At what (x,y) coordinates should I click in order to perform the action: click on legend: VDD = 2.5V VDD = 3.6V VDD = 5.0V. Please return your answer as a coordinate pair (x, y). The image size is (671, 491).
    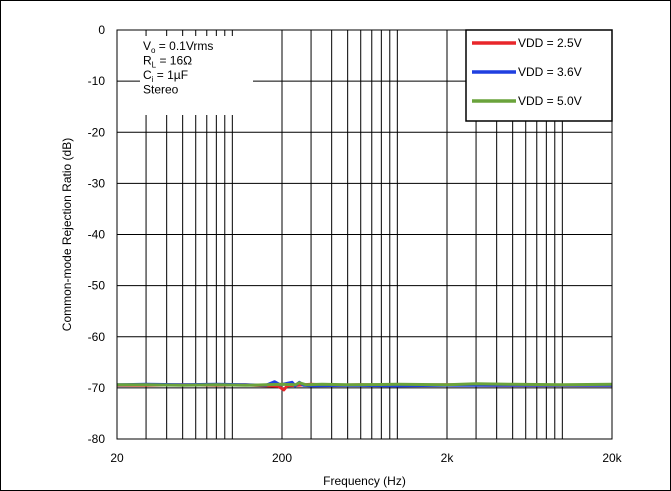
    Looking at the image, I should click on (539, 75).